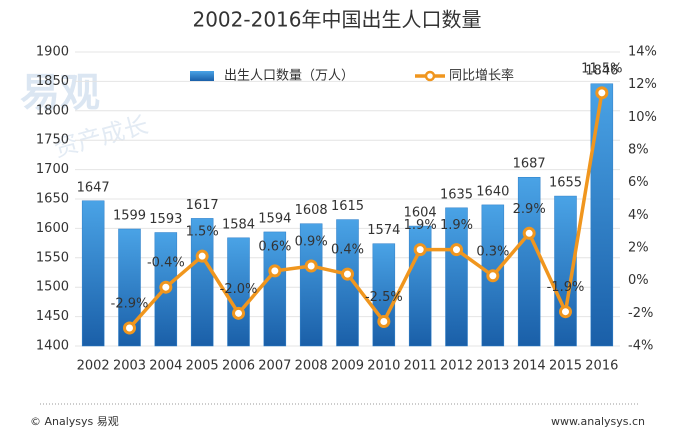 The width and height of the screenshot is (675, 430). Describe the element at coordinates (311, 366) in the screenshot. I see `x-tick-label: 2008` at that location.